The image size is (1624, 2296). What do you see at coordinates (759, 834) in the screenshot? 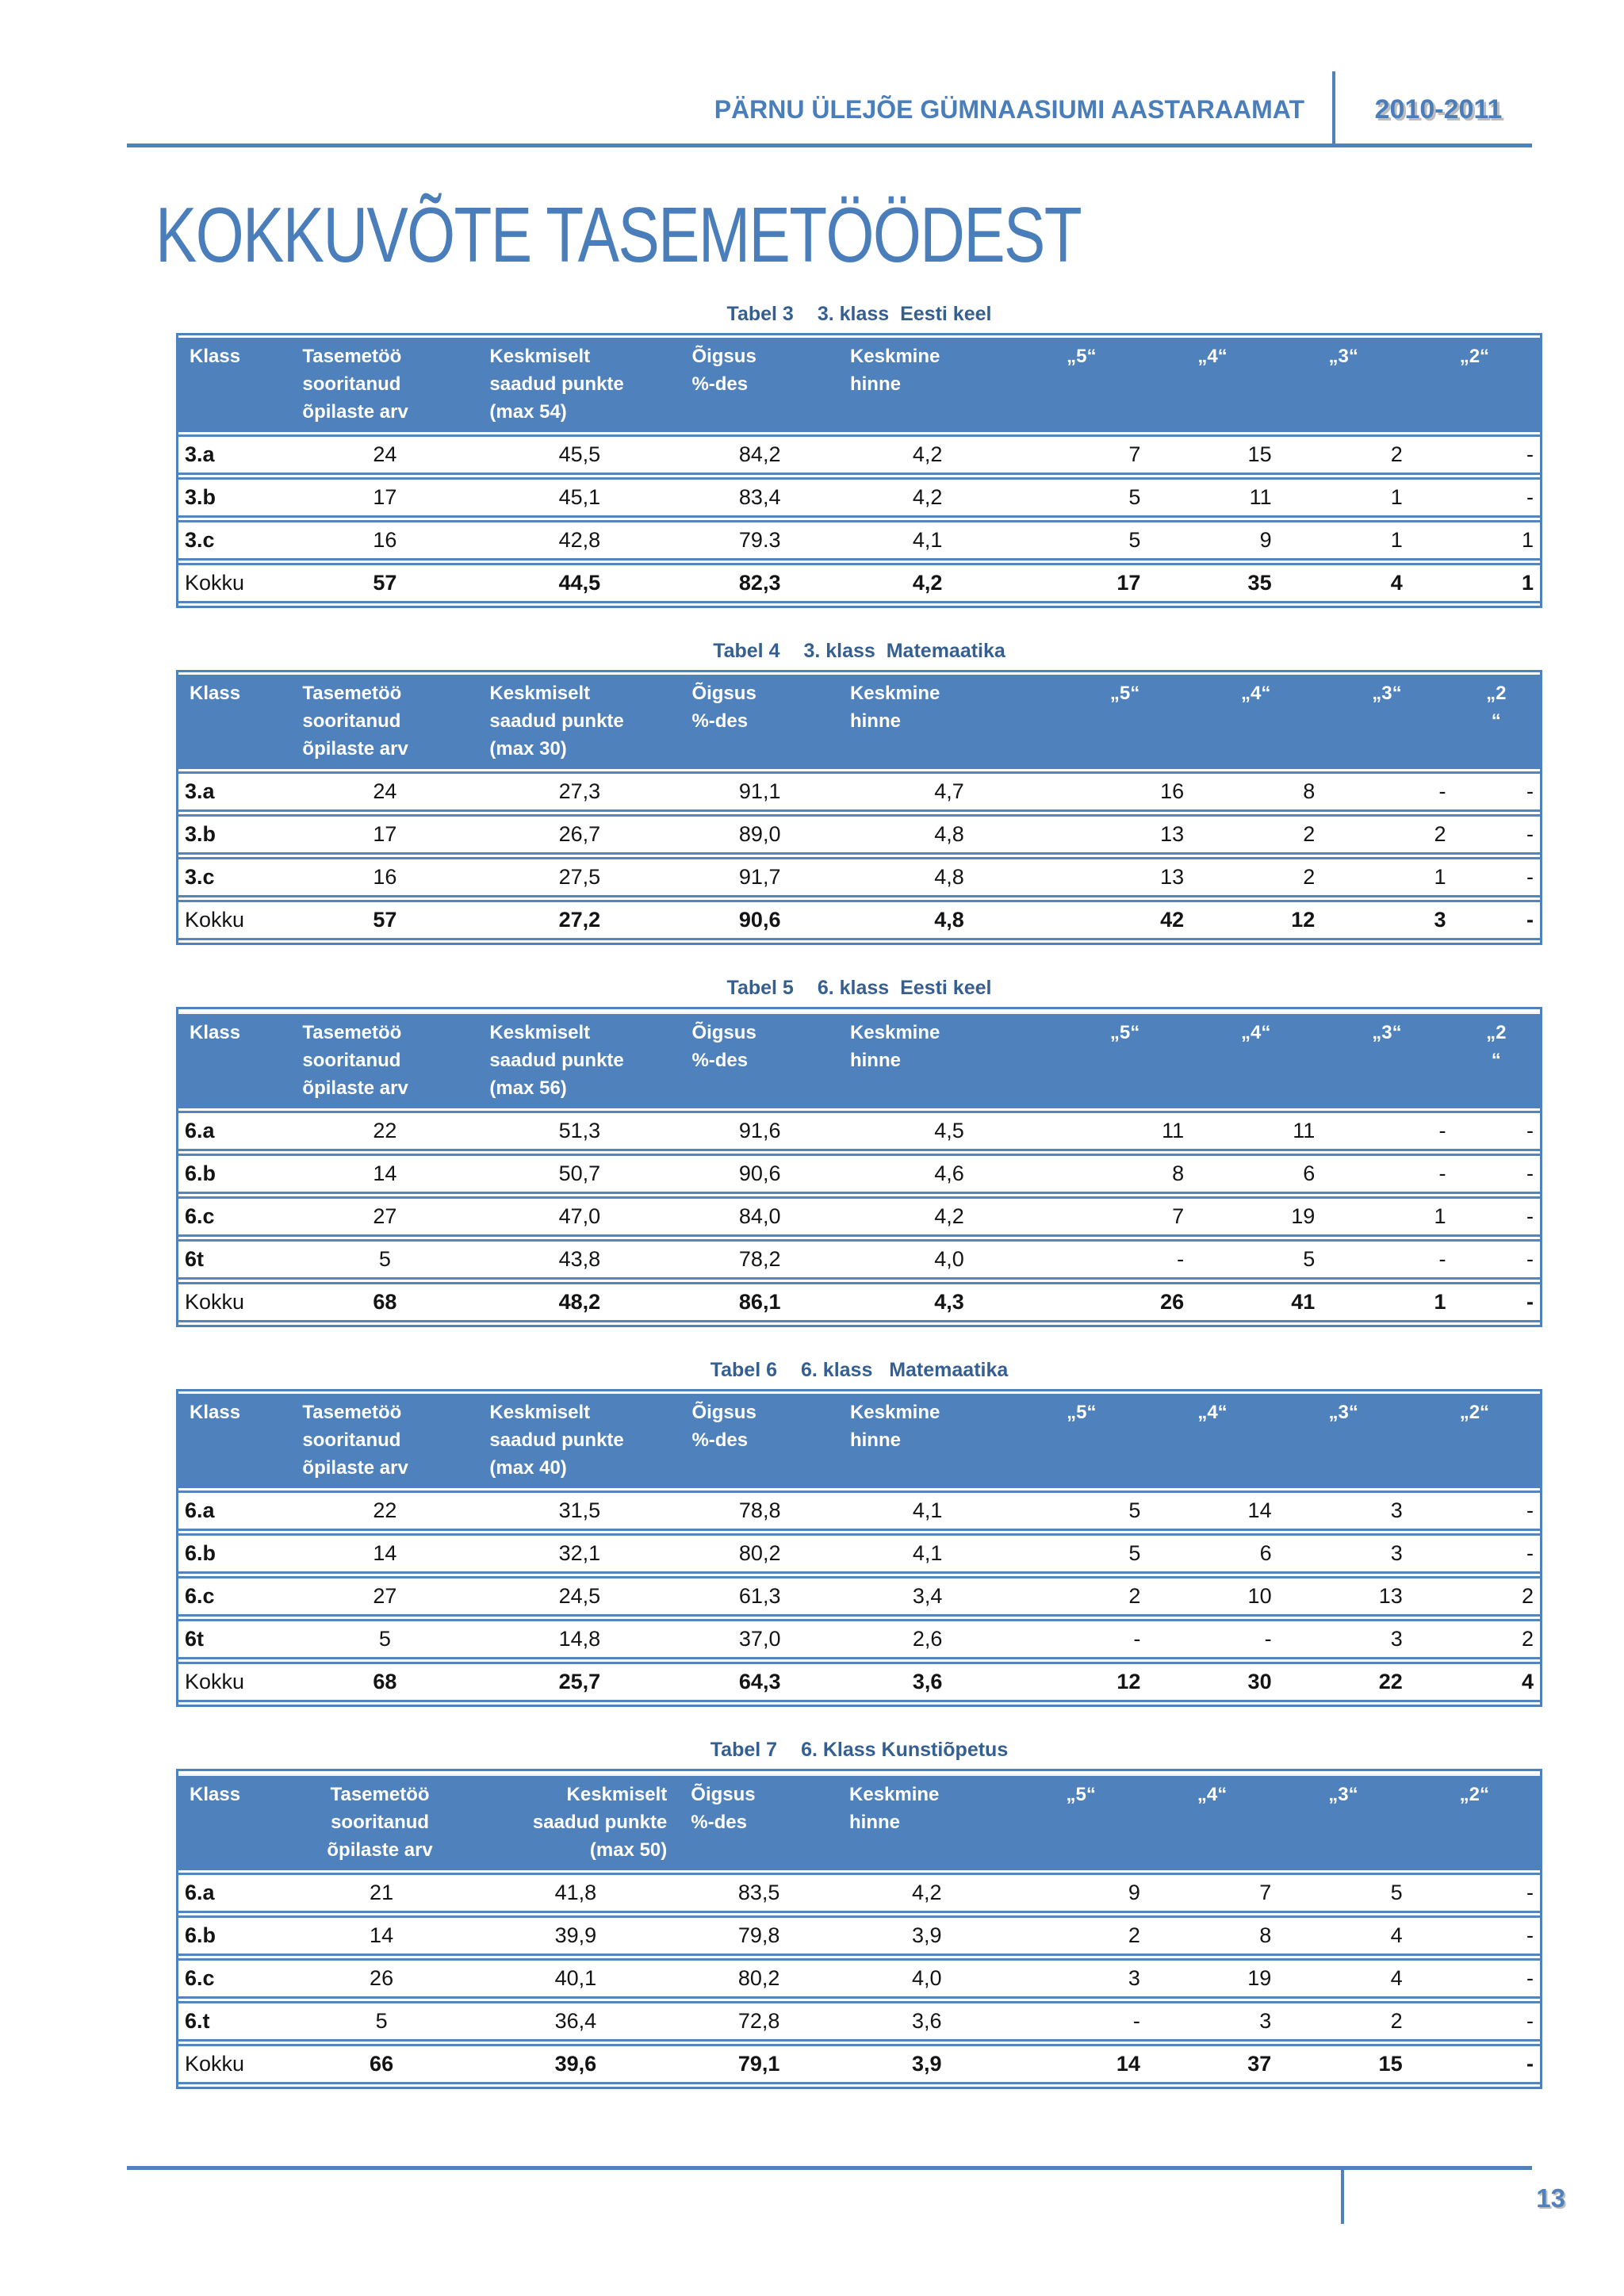
I see `cell: 89,0` at bounding box center [759, 834].